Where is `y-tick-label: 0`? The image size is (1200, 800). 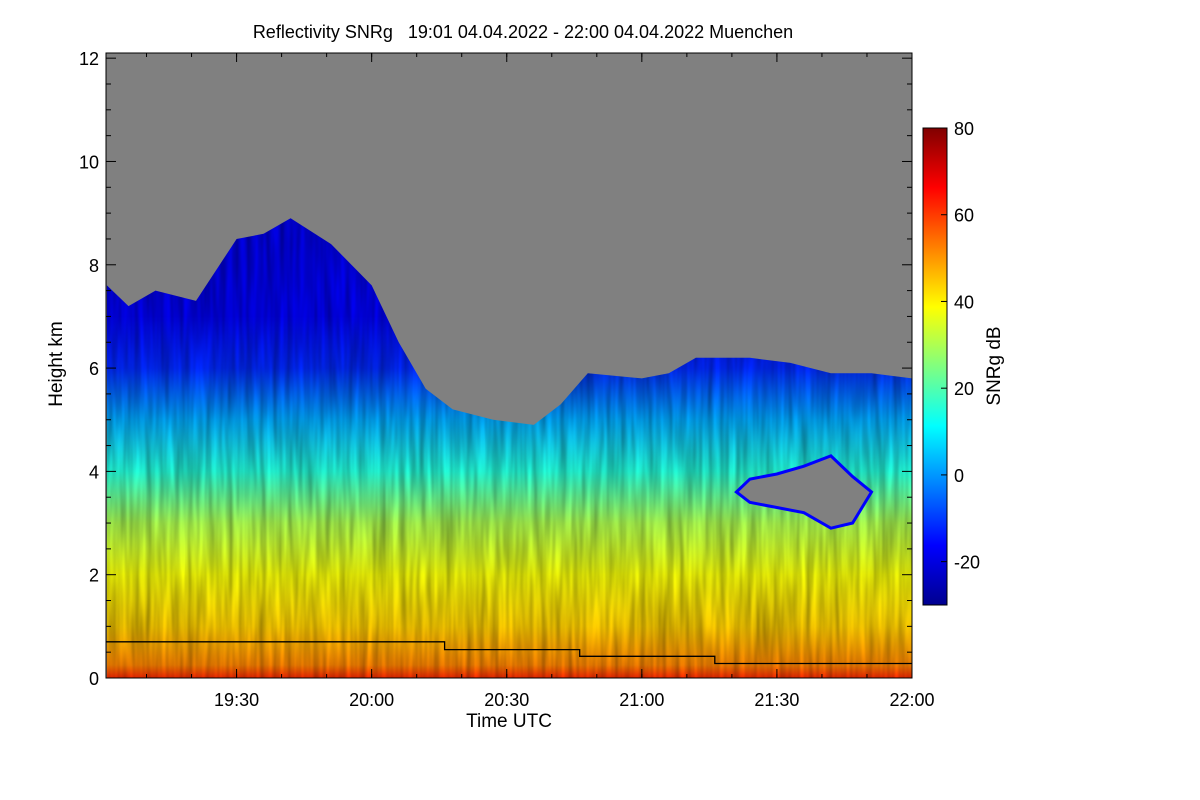 y-tick-label: 0 is located at coordinates (94, 679).